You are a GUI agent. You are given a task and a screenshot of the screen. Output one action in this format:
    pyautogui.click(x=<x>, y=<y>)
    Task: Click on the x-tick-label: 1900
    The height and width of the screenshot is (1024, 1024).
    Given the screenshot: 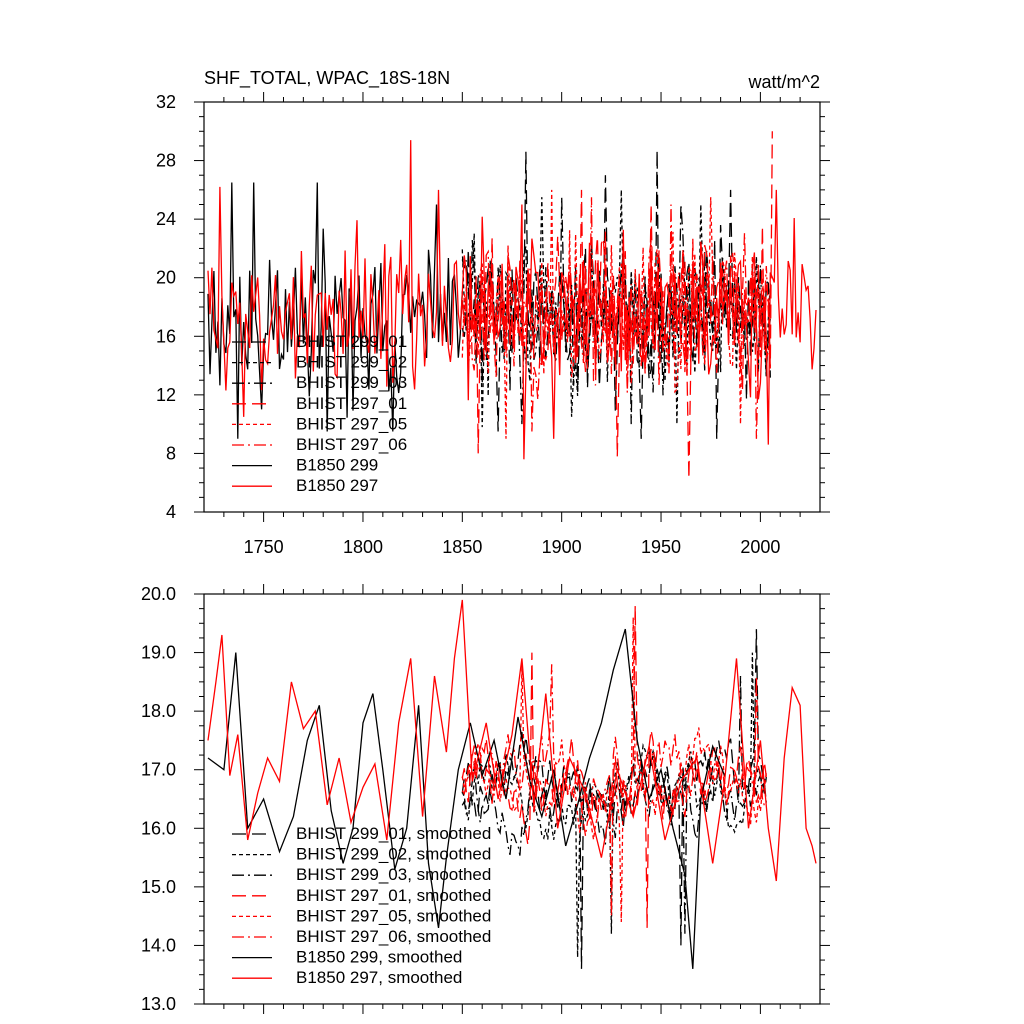 What is the action you would take?
    pyautogui.click(x=562, y=547)
    